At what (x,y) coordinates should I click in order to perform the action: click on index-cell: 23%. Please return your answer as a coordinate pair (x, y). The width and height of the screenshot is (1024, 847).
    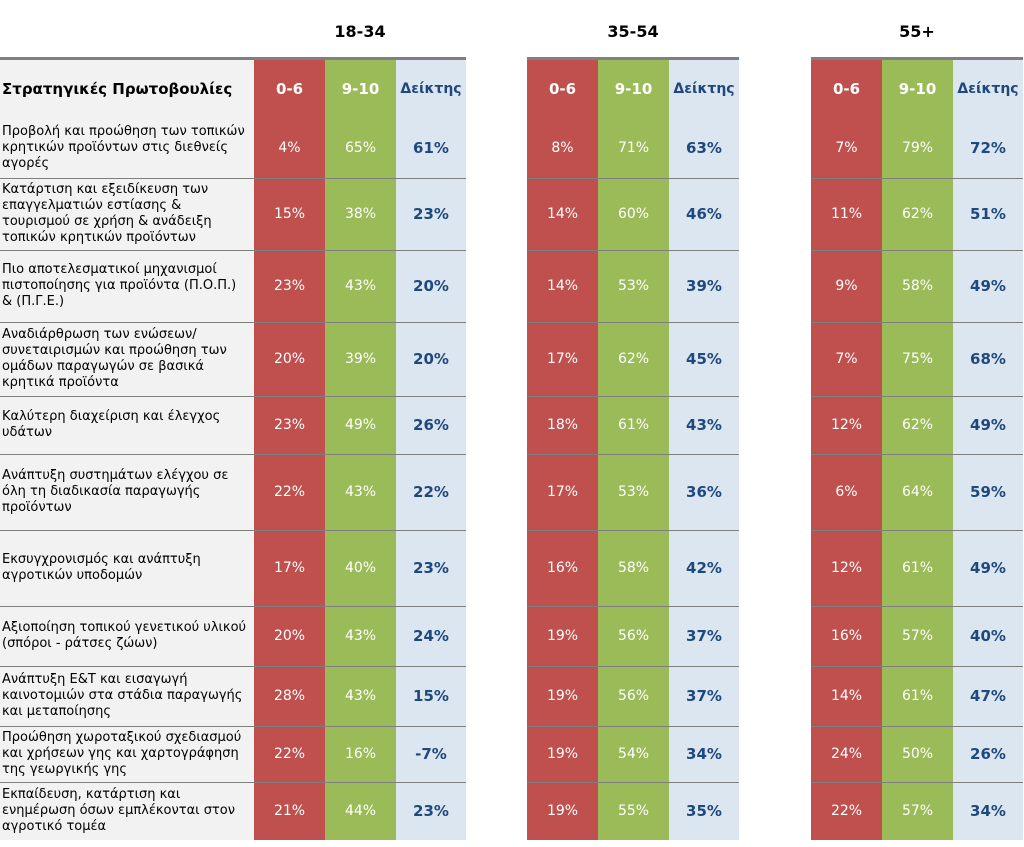
    Looking at the image, I should click on (431, 568).